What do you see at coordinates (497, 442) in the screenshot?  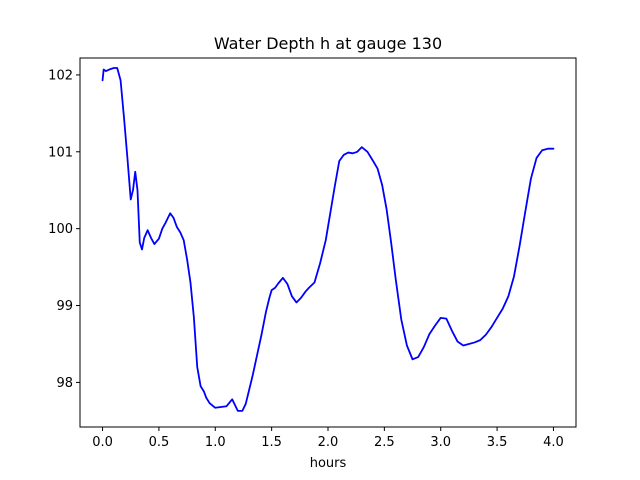 I see `x-tick-label: 3.5` at bounding box center [497, 442].